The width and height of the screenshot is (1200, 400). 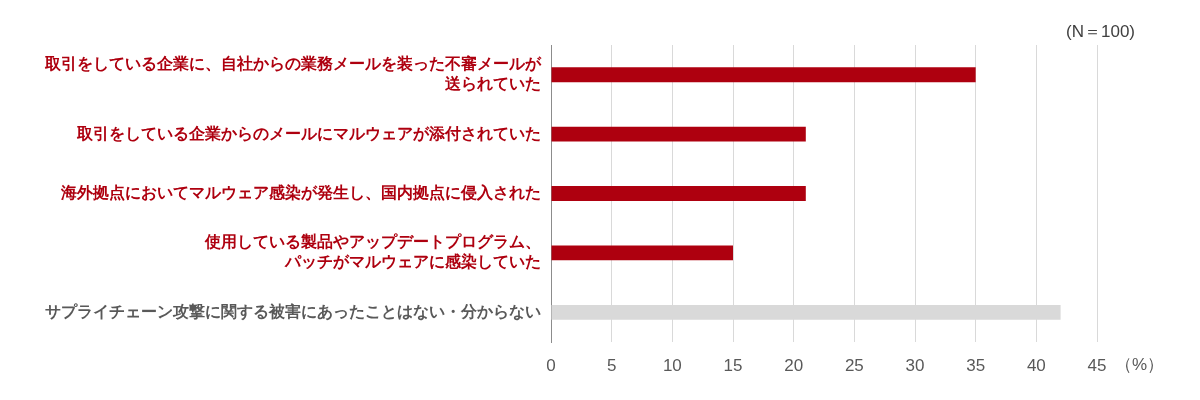 I want to click on x-tick-label: 5, so click(x=611, y=365).